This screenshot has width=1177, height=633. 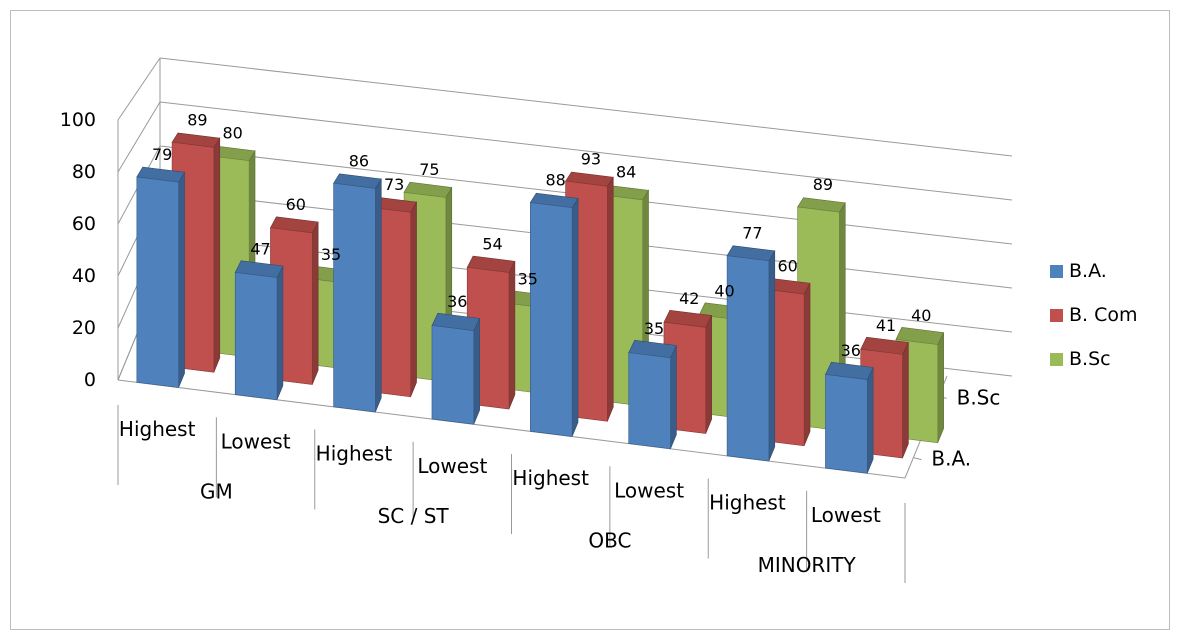 I want to click on y-tick-label: 80, so click(x=84, y=172).